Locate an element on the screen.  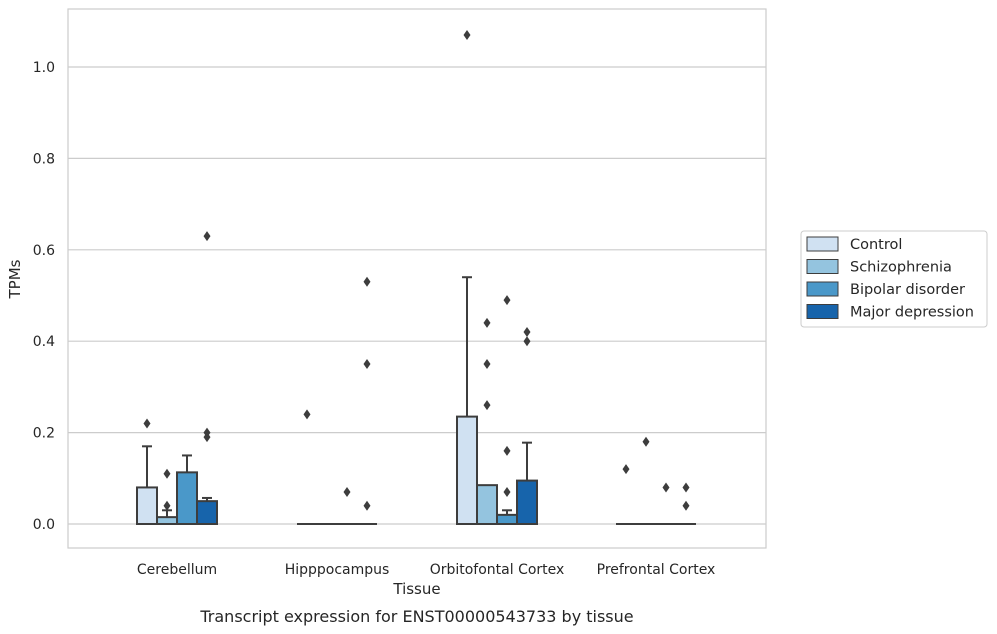
legend-frame is located at coordinates (894, 279).